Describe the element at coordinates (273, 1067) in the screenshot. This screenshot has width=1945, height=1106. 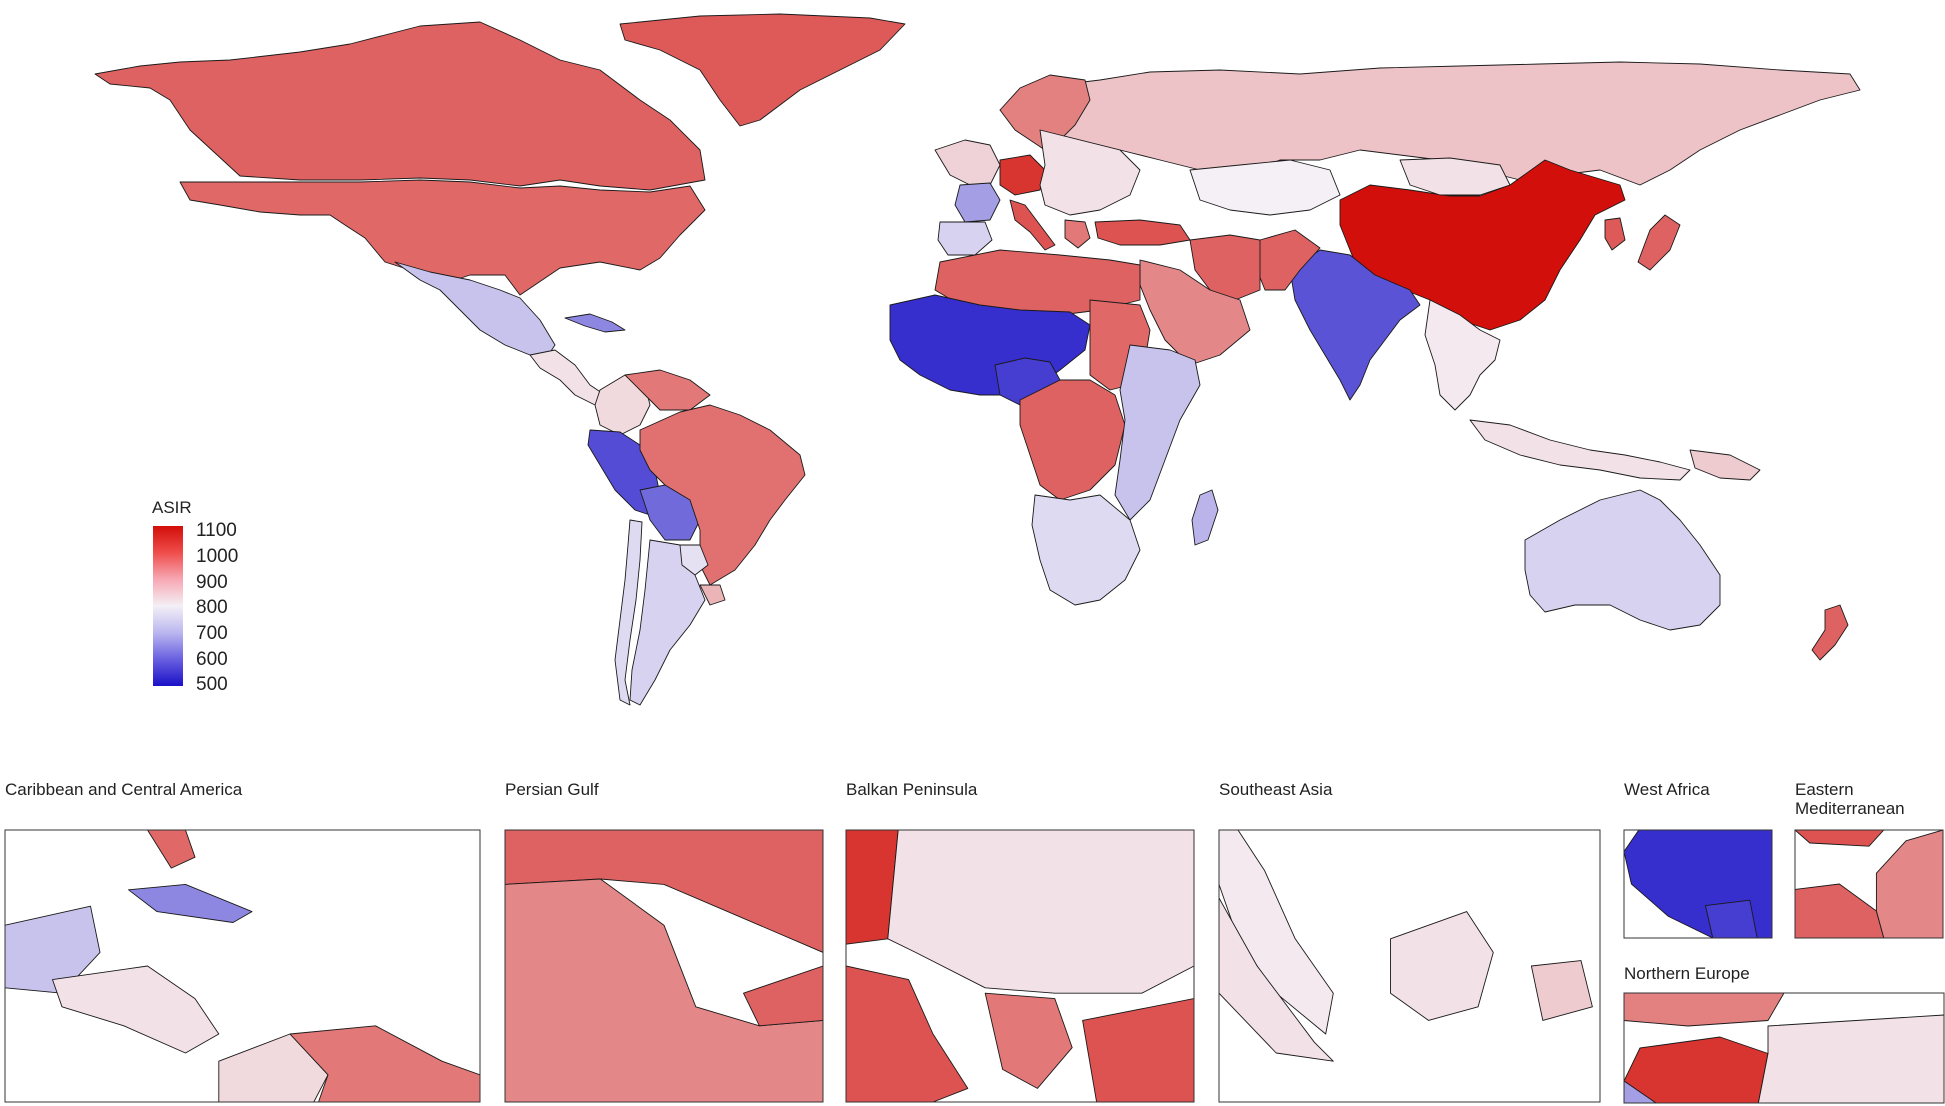
I see `inset-region-colombia` at that location.